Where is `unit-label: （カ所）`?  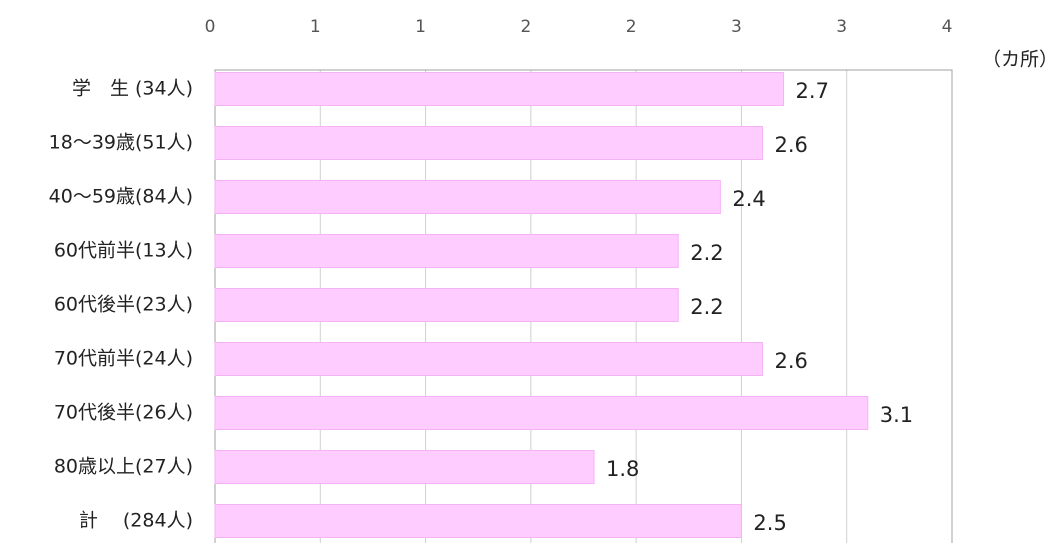 unit-label: （カ所） is located at coordinates (1020, 60).